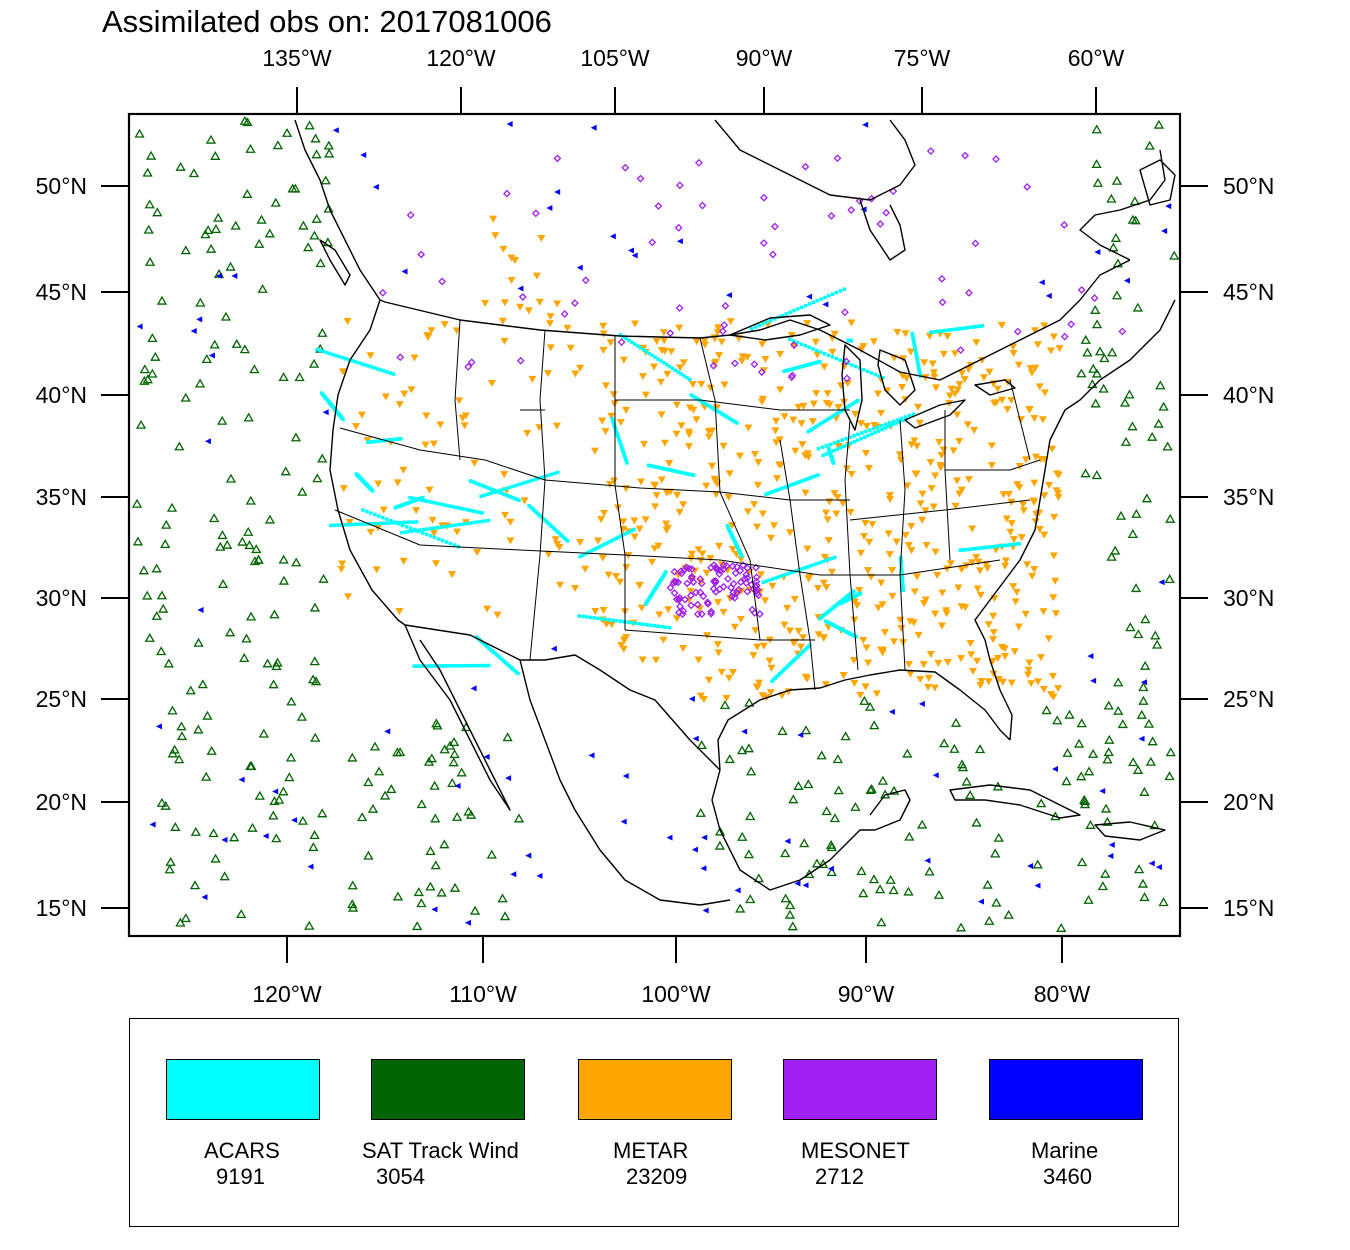  Describe the element at coordinates (693, 58) in the screenshot. I see `top-axis-labels: 135°W 120°W 105°W 90°W 75°W 60°W` at that location.